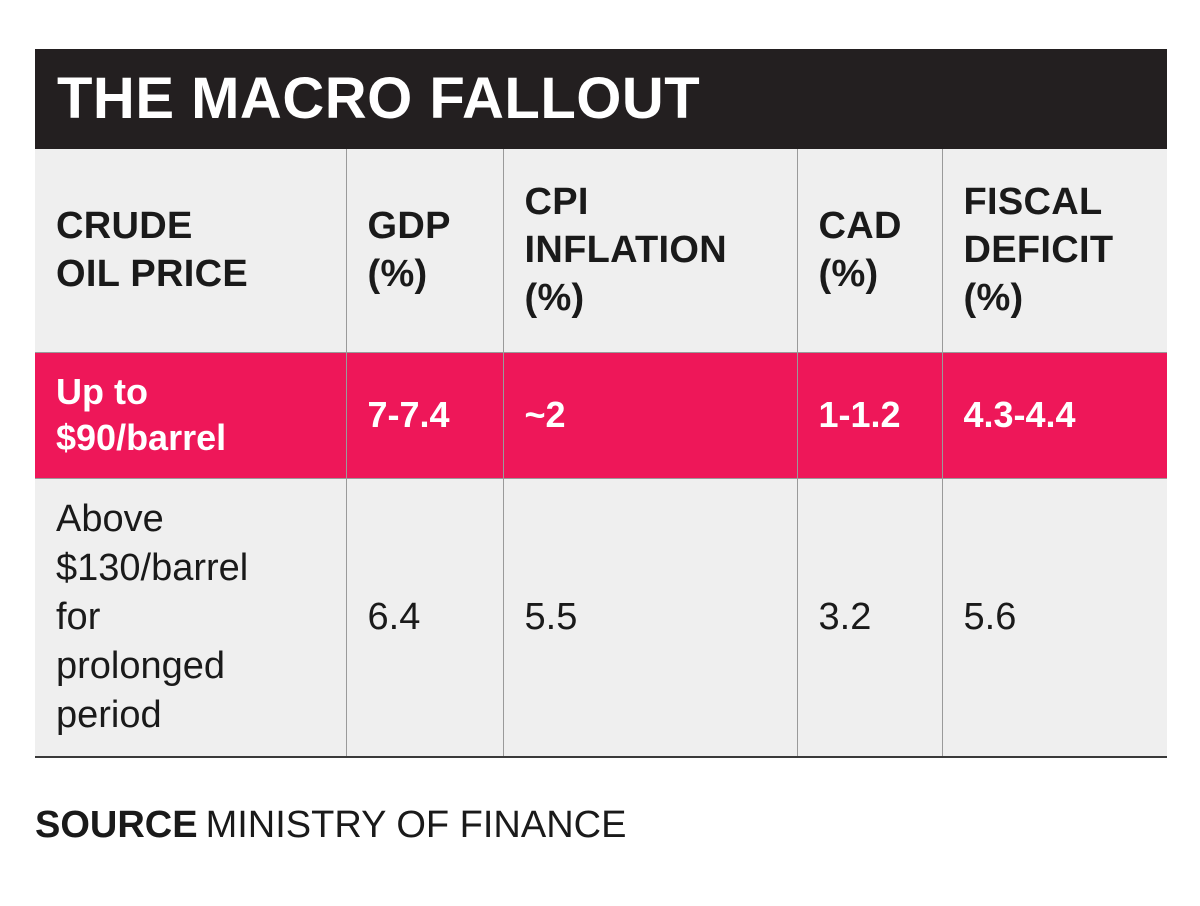  What do you see at coordinates (869, 250) in the screenshot?
I see `header-cad: CAD (%)` at bounding box center [869, 250].